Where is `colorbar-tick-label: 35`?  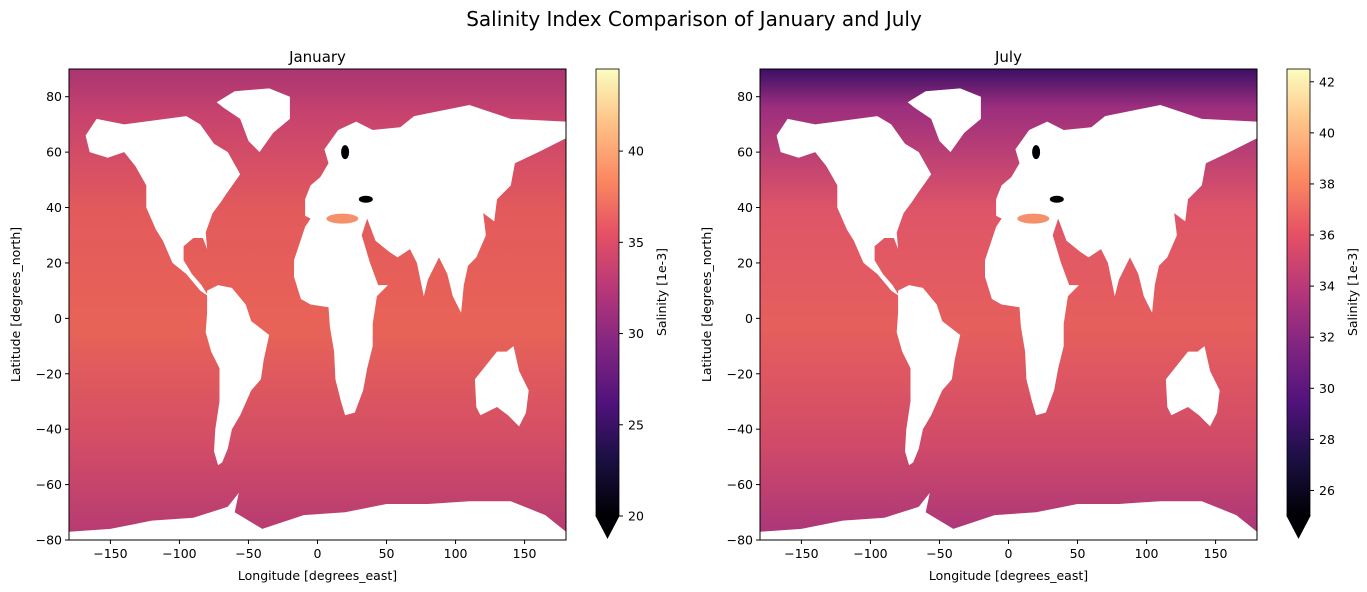
colorbar-tick-label: 35 is located at coordinates (636, 242).